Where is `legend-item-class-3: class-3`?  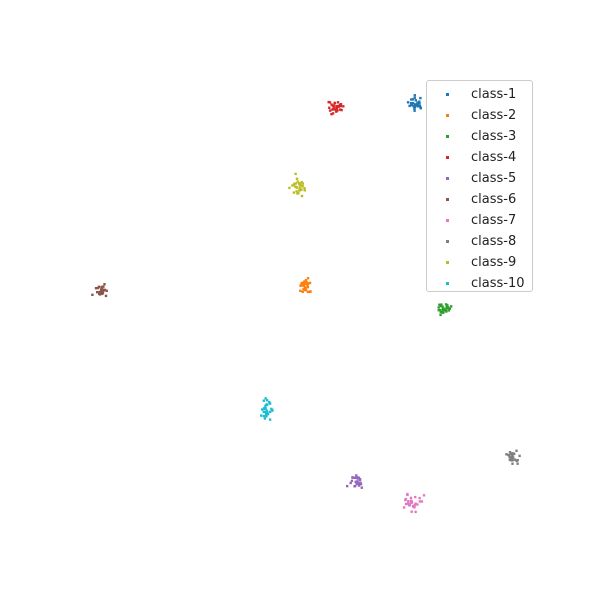
legend-item-class-3: class-3 is located at coordinates (479, 136).